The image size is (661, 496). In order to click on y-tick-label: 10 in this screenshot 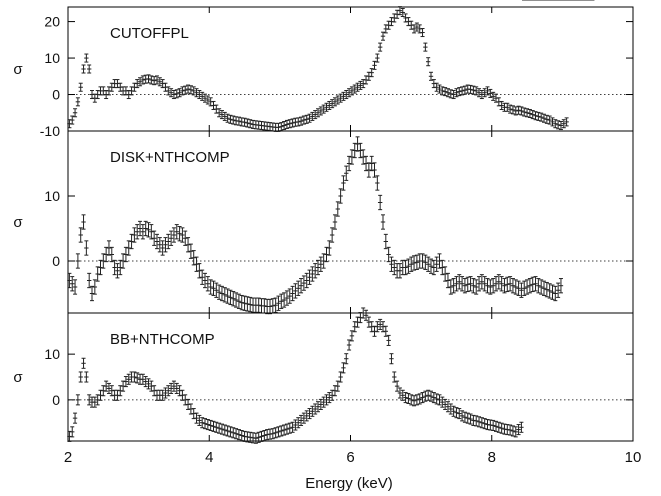, I will do `click(52, 196)`.